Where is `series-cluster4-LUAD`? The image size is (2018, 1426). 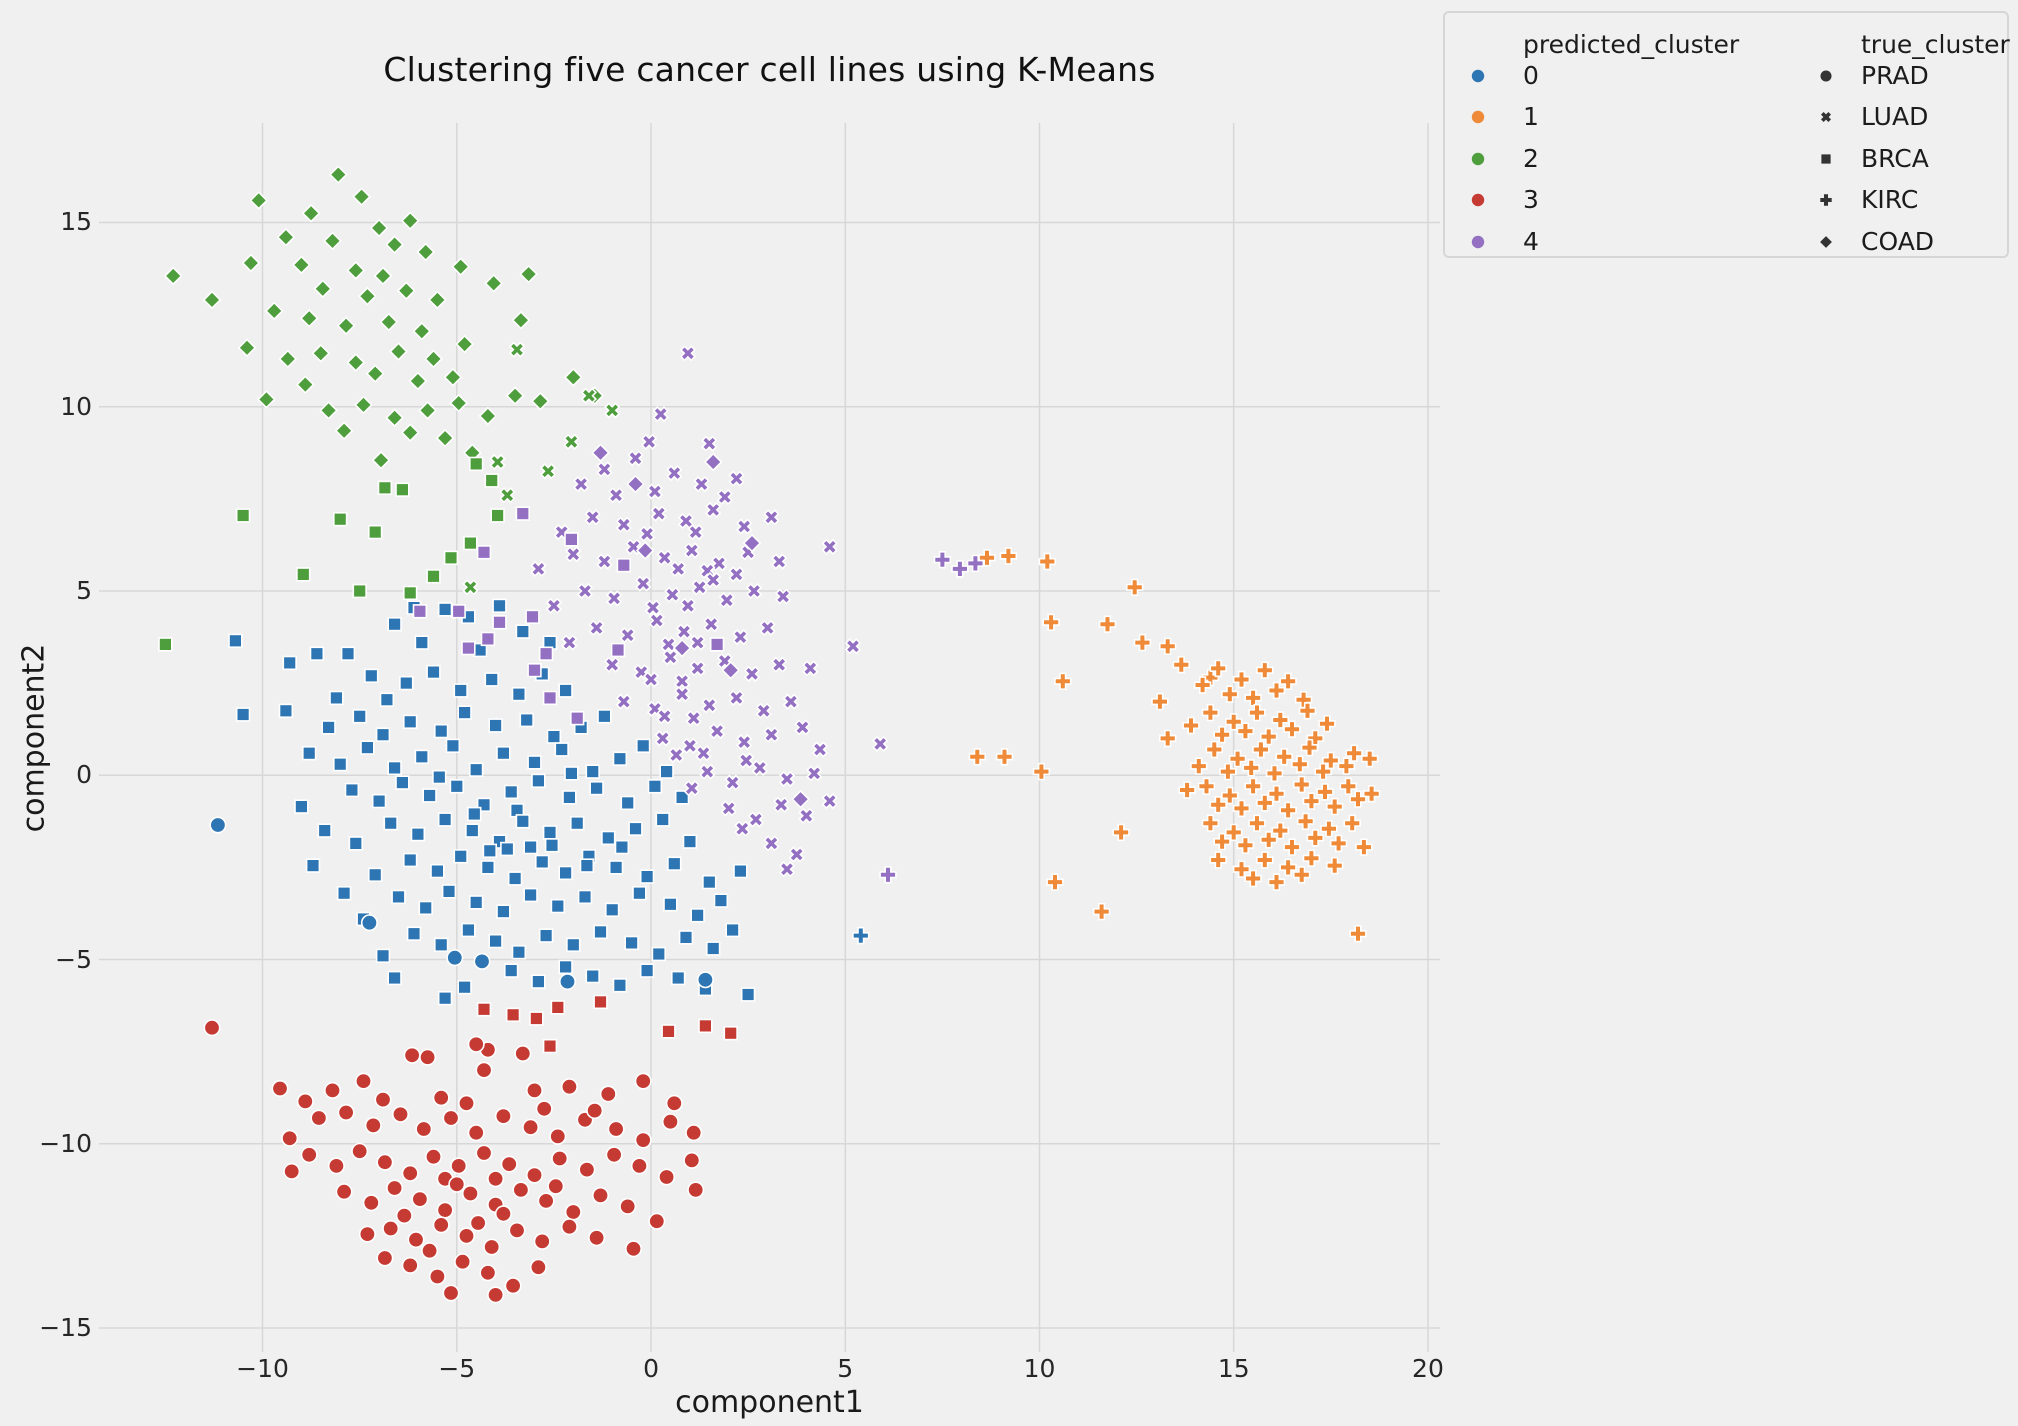 series-cluster4-LUAD is located at coordinates (709, 611).